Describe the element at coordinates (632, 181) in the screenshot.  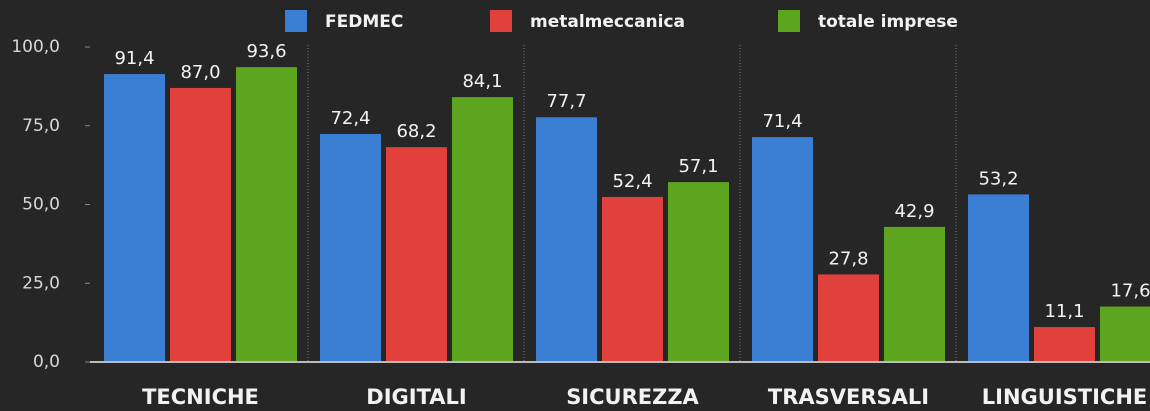
I see `value-label: 52,4` at that location.